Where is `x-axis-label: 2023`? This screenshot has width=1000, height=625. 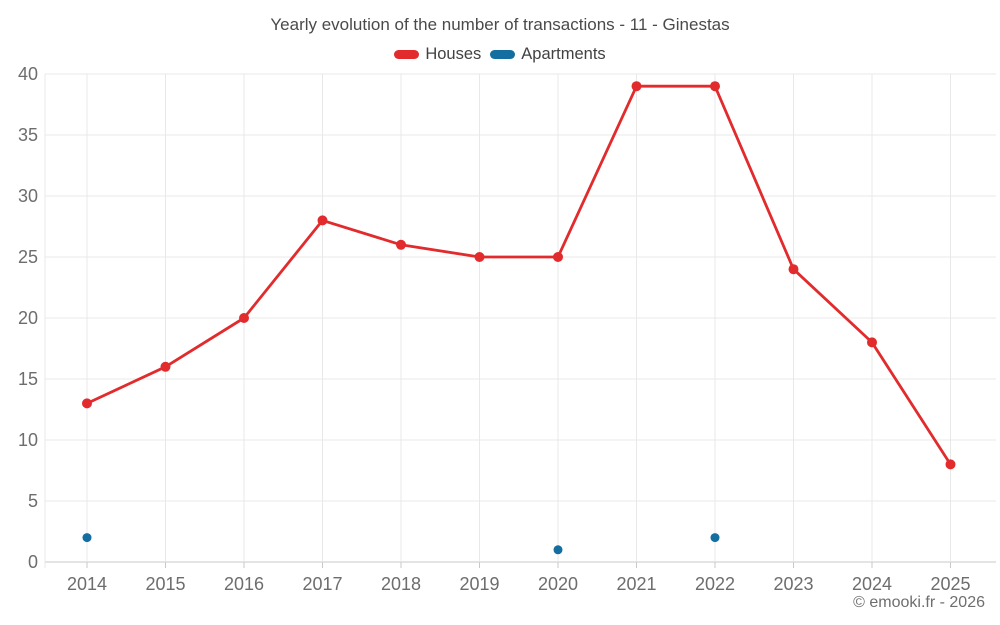
x-axis-label: 2023 is located at coordinates (793, 584).